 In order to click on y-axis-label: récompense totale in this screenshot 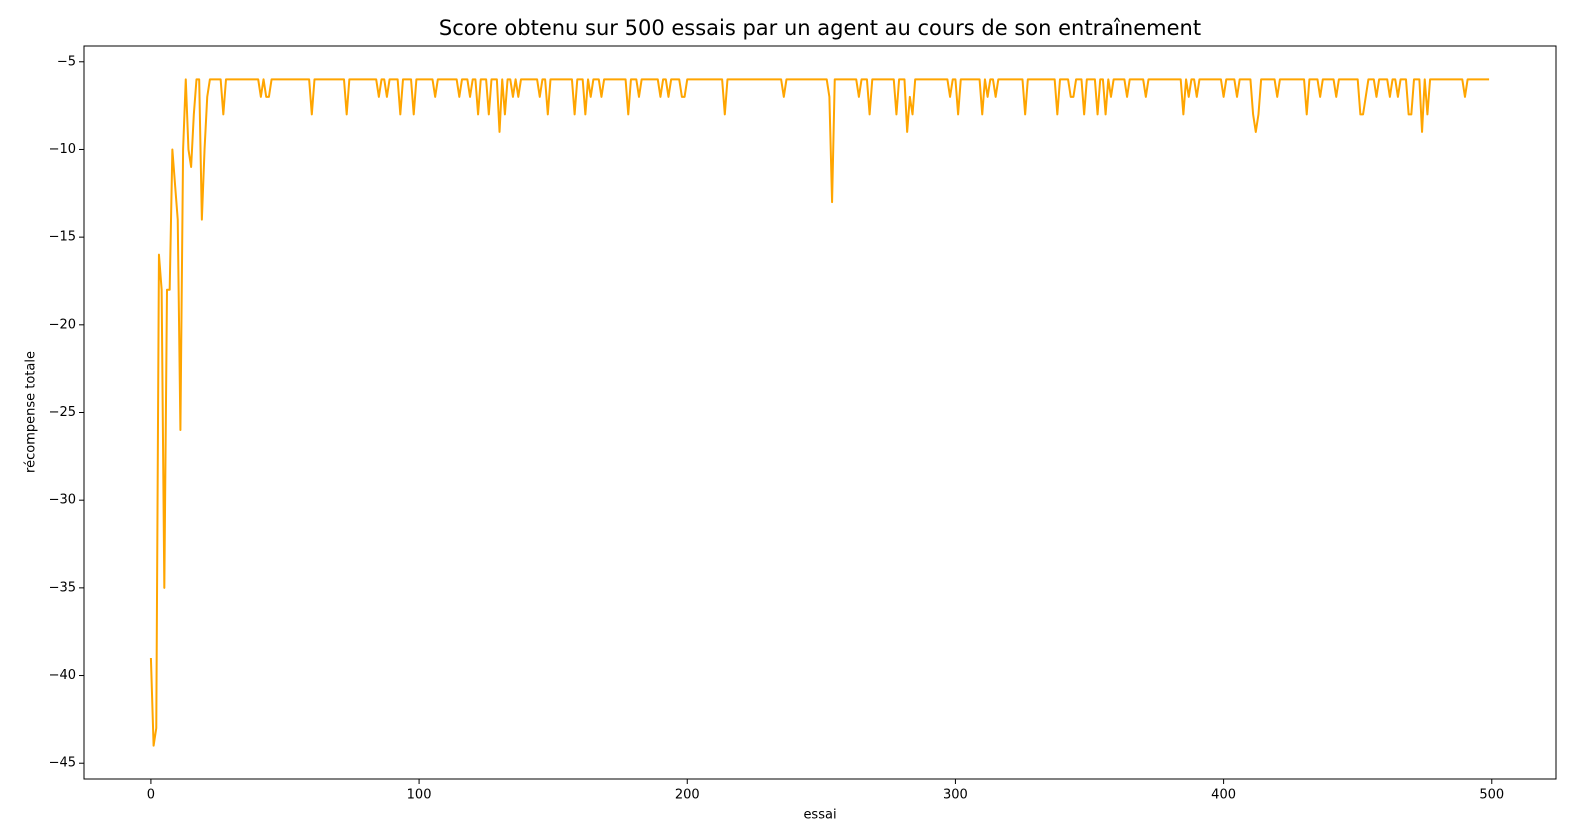, I will do `click(31, 412)`.